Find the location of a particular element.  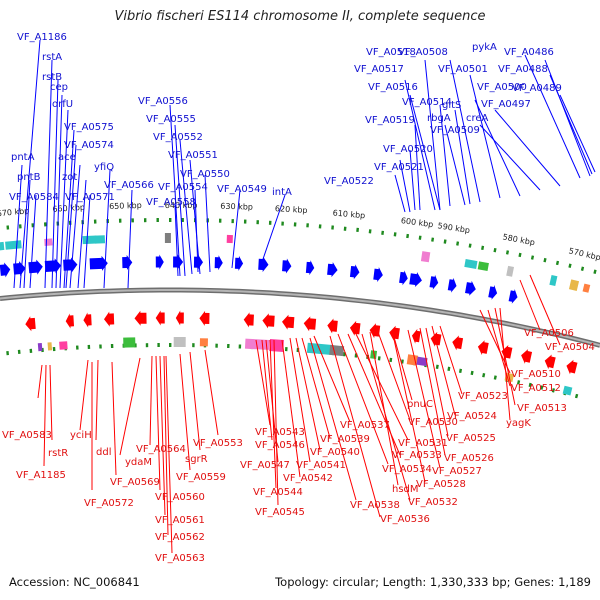

bottom-gene-label: VF_A0527 is located at coordinates (457, 471).